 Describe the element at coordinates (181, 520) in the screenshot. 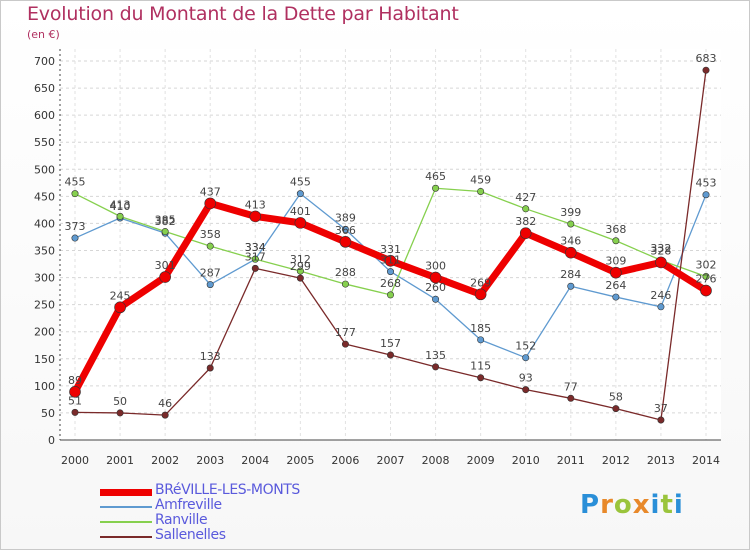

I see `legend-label: Ranville` at that location.